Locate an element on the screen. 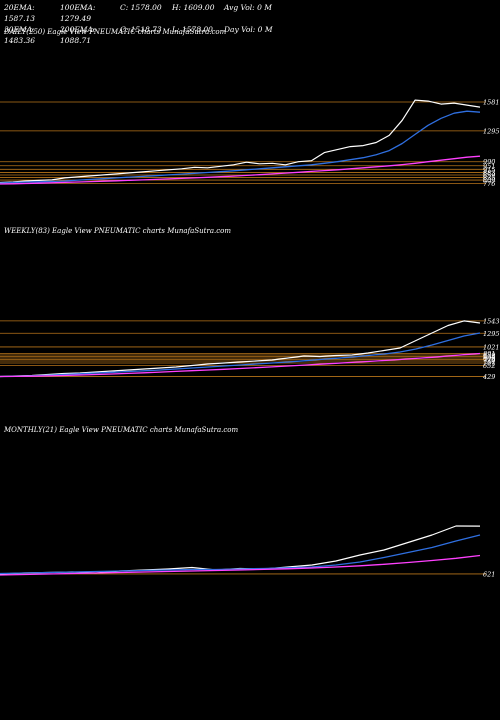 Image resolution: width=500 pixels, height=720 pixels. weekly-level-label: 891 is located at coordinates (489, 354).